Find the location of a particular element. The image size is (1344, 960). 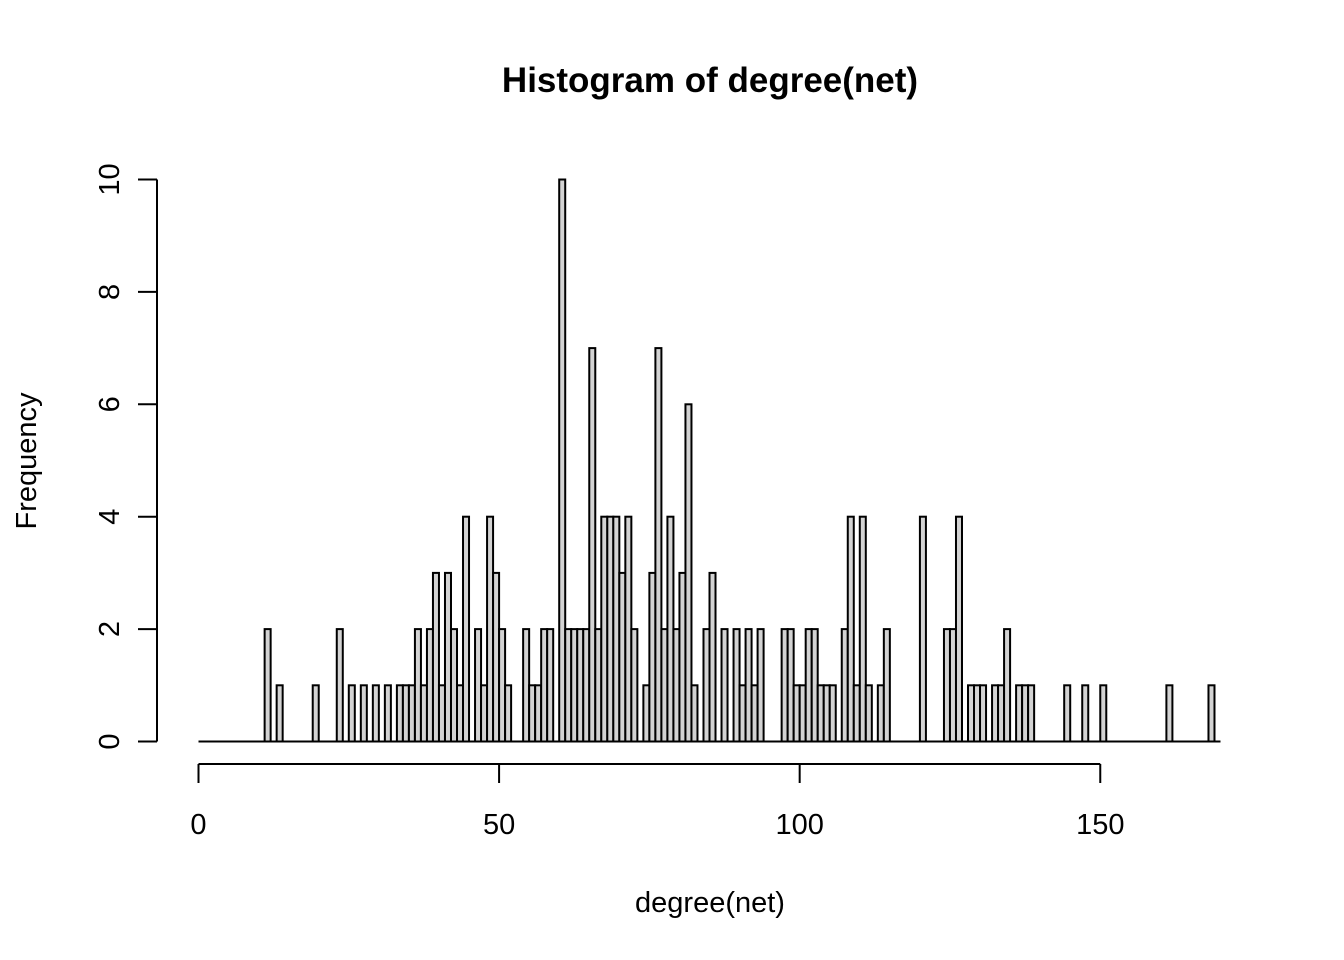

x-axis-label: degree(net) is located at coordinates (710, 903).